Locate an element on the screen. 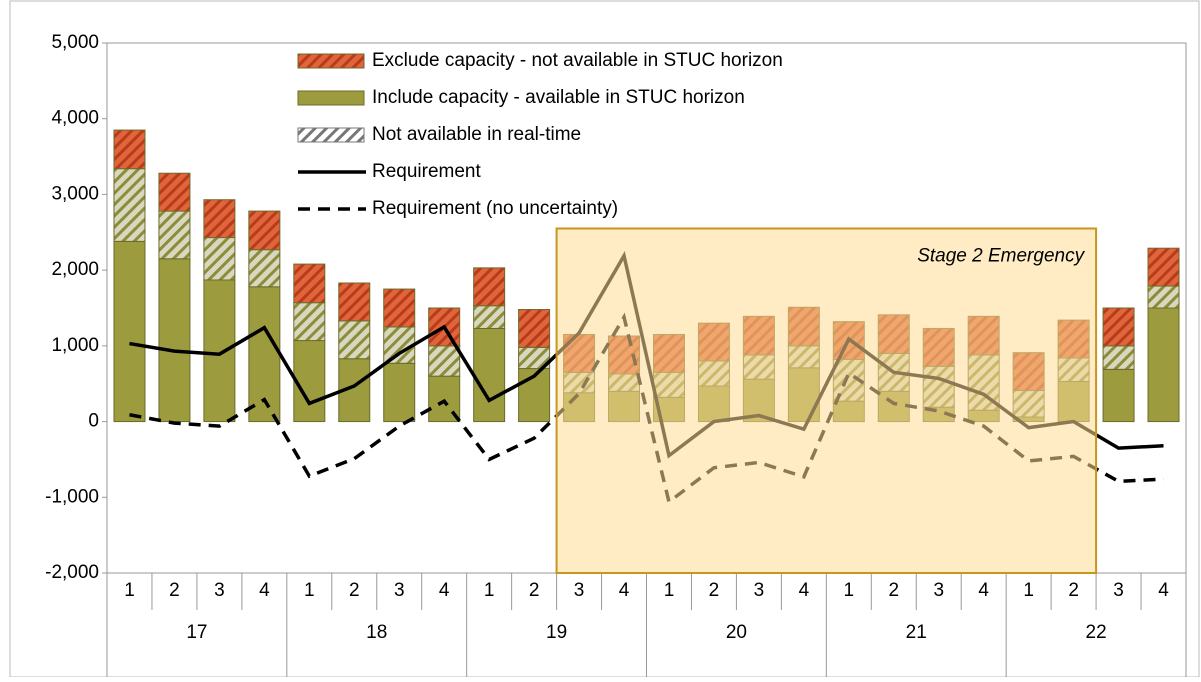 This screenshot has height=682, width=1201. y-tick-label: 5,000 is located at coordinates (75, 42).